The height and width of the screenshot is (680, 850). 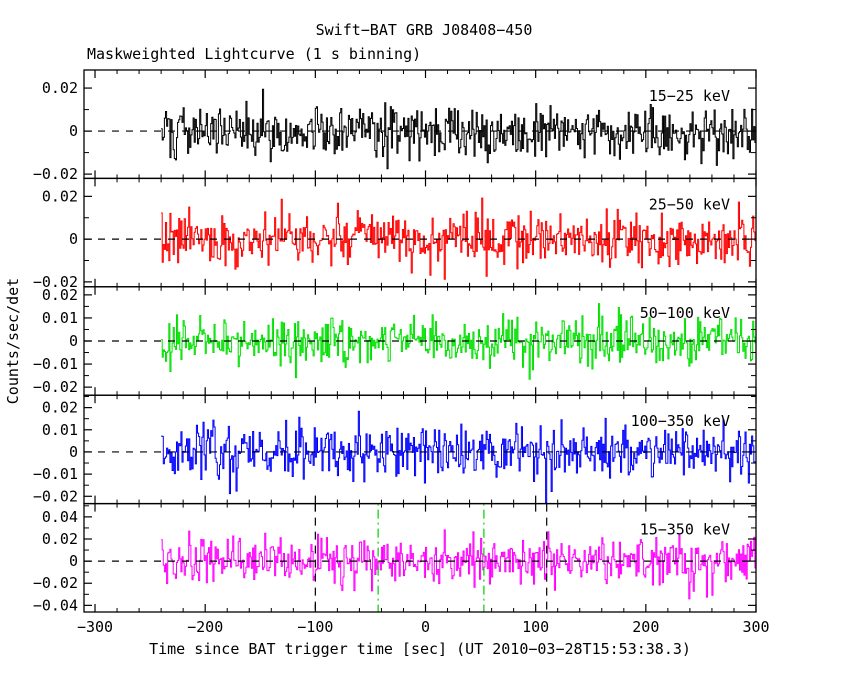 I want to click on panel-100-350-keV: 0.02 0.01 0 −0.01 −0.02 100−350 keV, so click(x=395, y=449).